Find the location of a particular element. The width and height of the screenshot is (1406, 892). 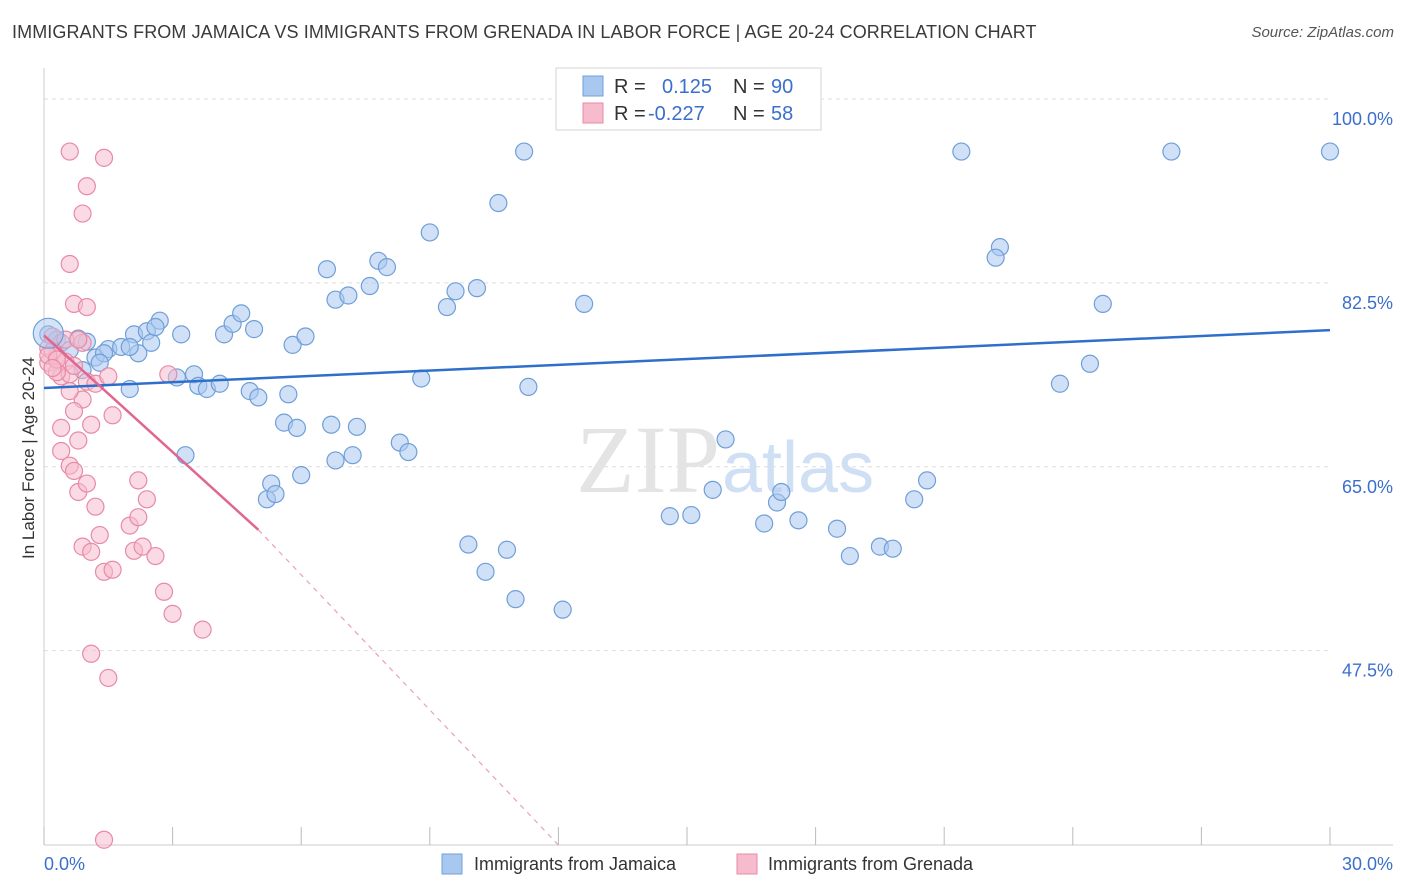

trendline-grenada-extension is located at coordinates (408, 687).